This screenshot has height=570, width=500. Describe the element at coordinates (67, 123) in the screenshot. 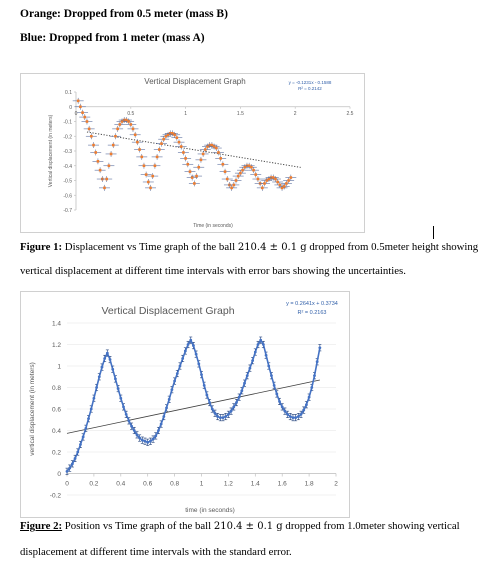

I see `chart-1-y-tick-label: -0.1` at that location.